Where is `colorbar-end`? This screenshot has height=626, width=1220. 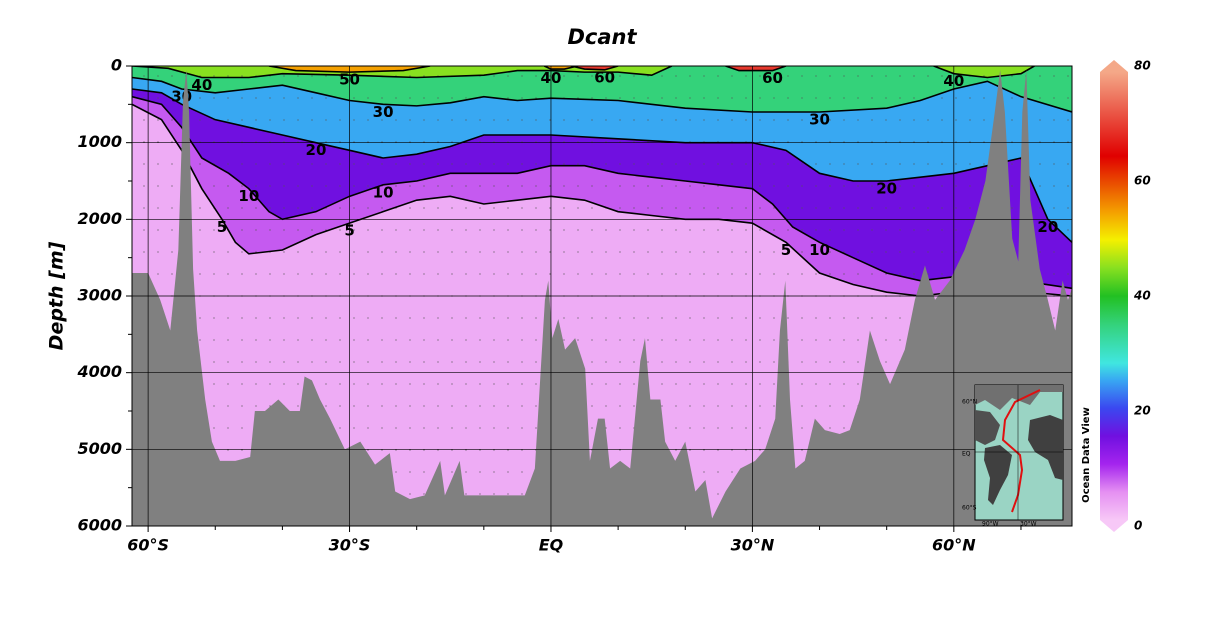 colorbar-end is located at coordinates (1114, 526).